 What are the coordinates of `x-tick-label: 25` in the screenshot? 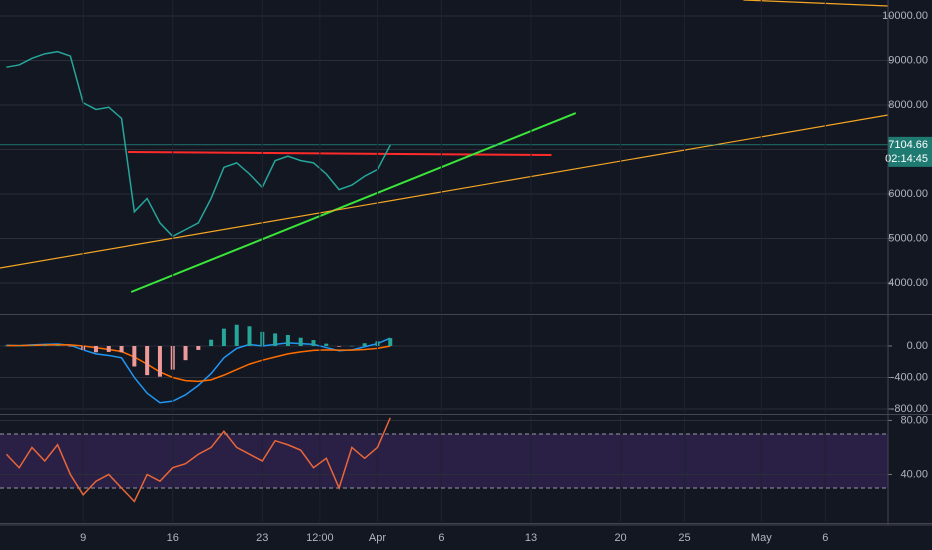 It's located at (684, 538).